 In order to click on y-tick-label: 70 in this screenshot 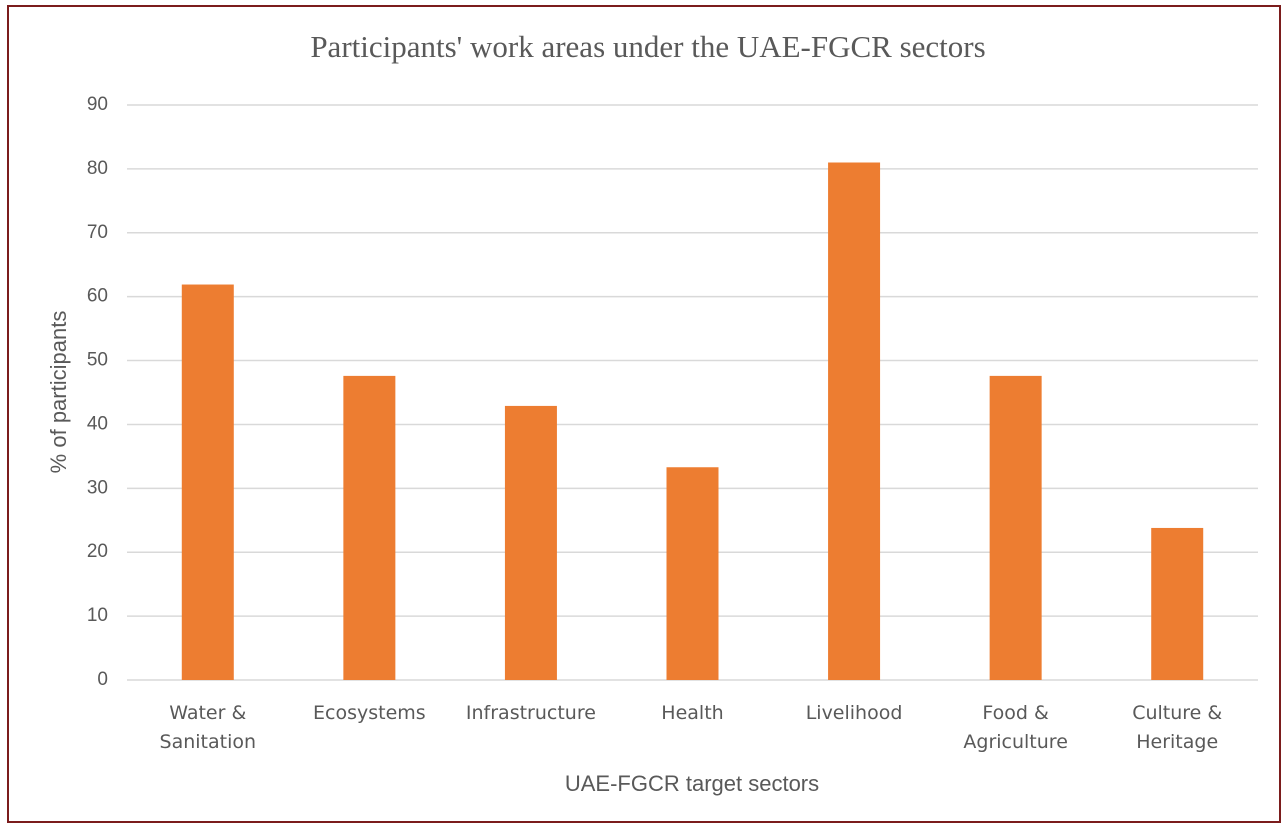, I will do `click(97, 232)`.